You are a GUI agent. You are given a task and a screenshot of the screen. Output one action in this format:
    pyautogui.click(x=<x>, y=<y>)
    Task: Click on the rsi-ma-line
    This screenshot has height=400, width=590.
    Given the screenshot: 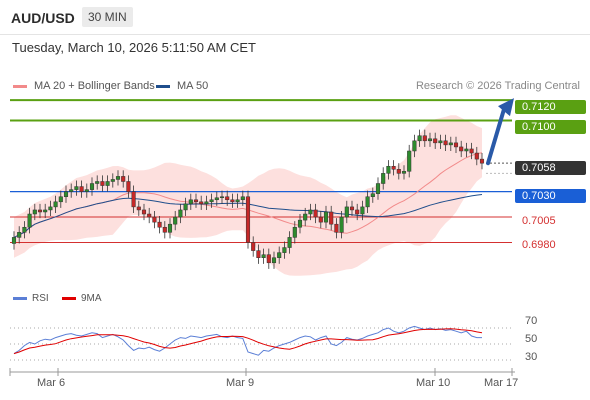 What is the action you would take?
    pyautogui.click(x=248, y=341)
    